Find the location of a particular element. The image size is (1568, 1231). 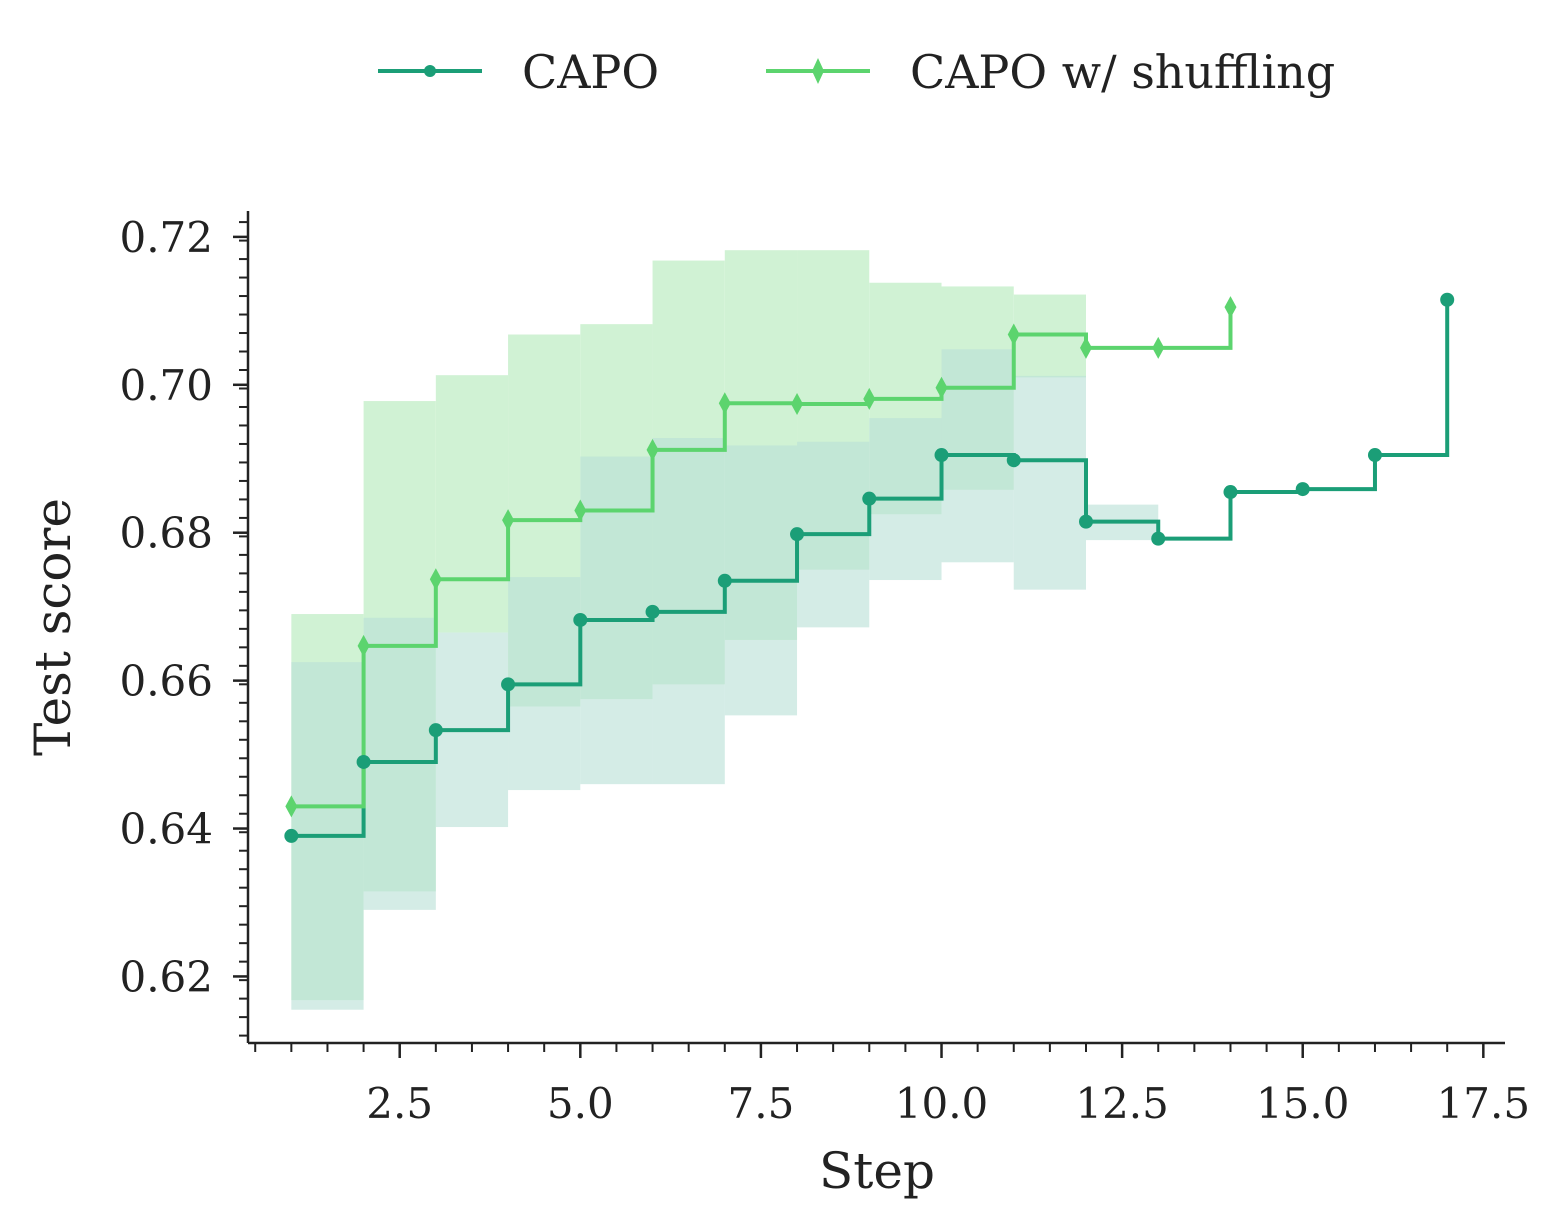

y-axis-ticks: 0.62 0.64 0.66 0.68 0.70 0.72 is located at coordinates (183, 625).